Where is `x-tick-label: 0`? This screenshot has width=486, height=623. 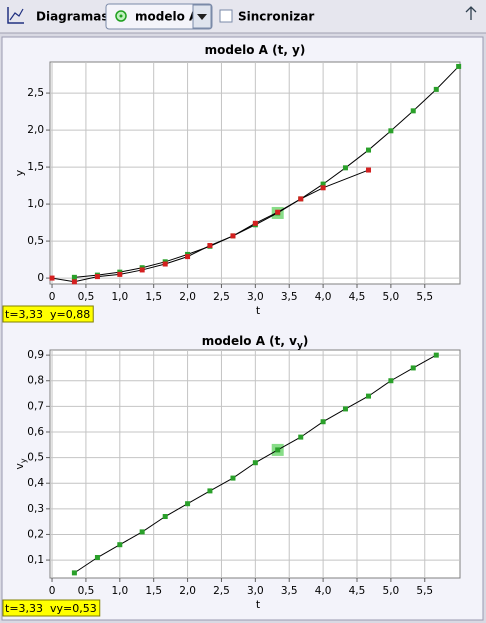 x-tick-label: 0 is located at coordinates (52, 591).